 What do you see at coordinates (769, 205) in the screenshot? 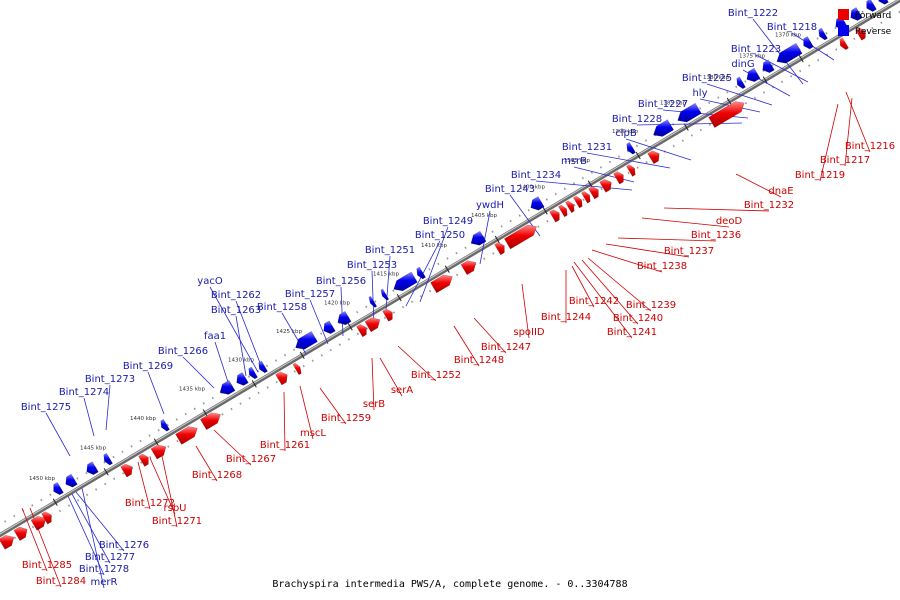
I see `gene-label-bint-1232: Bint_1232` at bounding box center [769, 205].